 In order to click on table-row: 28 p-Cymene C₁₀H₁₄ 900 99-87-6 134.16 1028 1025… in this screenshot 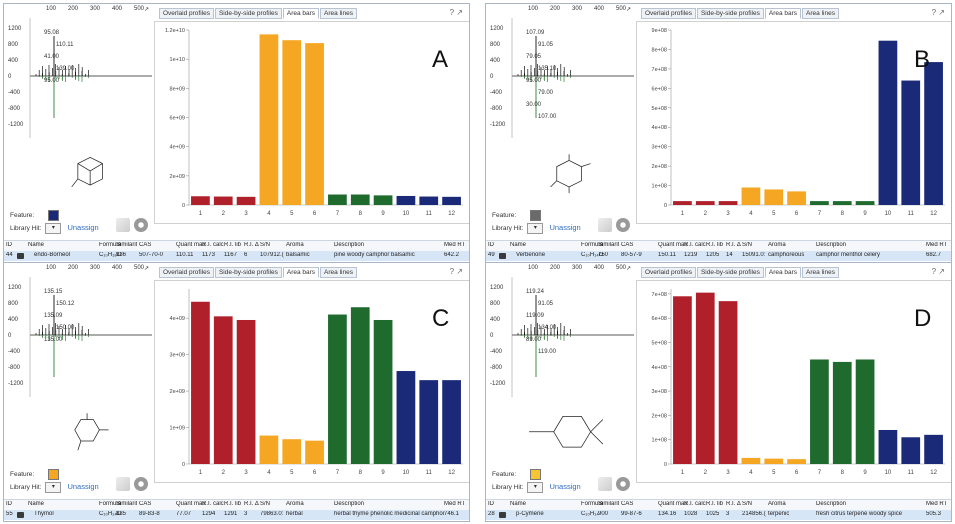, I will do `click(718, 515)`.